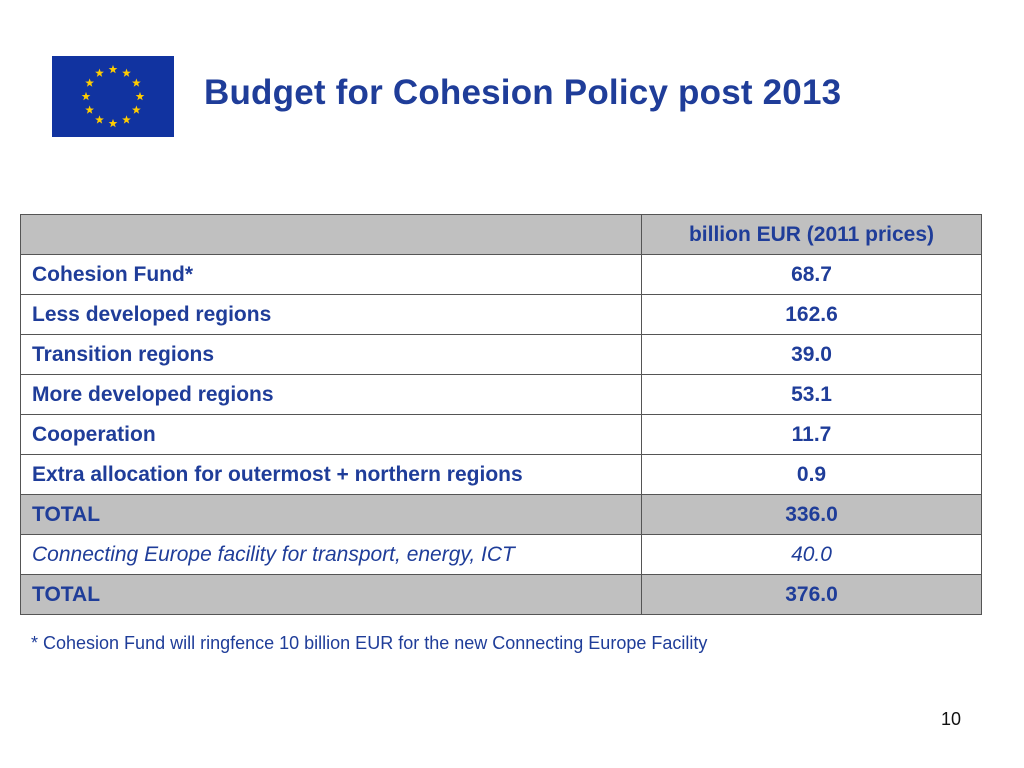 The height and width of the screenshot is (768, 1024). Describe the element at coordinates (811, 314) in the screenshot. I see `row-value: 162.6` at that location.